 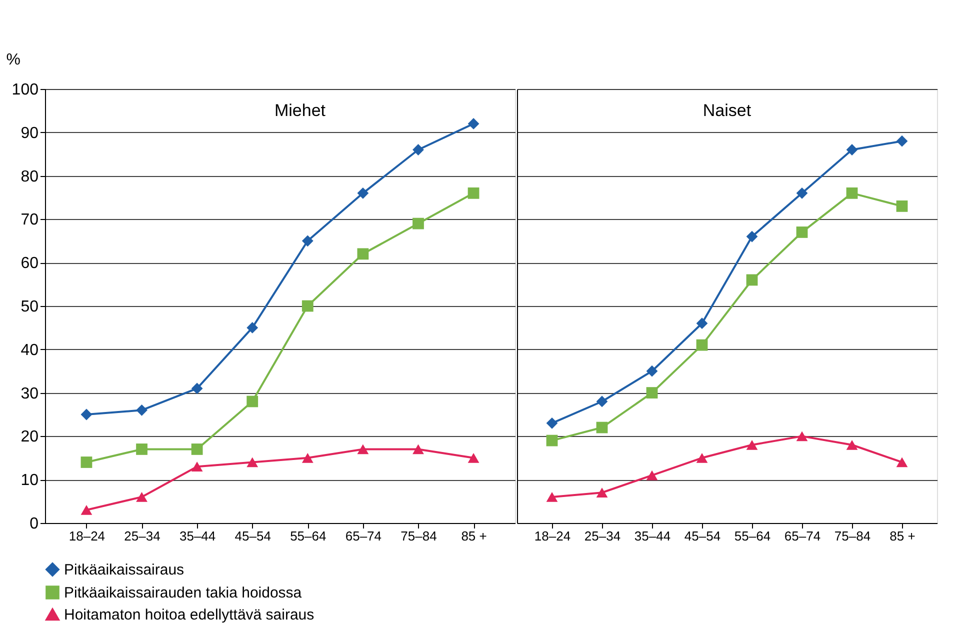 What do you see at coordinates (29, 263) in the screenshot?
I see `y-tick-label: 60` at bounding box center [29, 263].